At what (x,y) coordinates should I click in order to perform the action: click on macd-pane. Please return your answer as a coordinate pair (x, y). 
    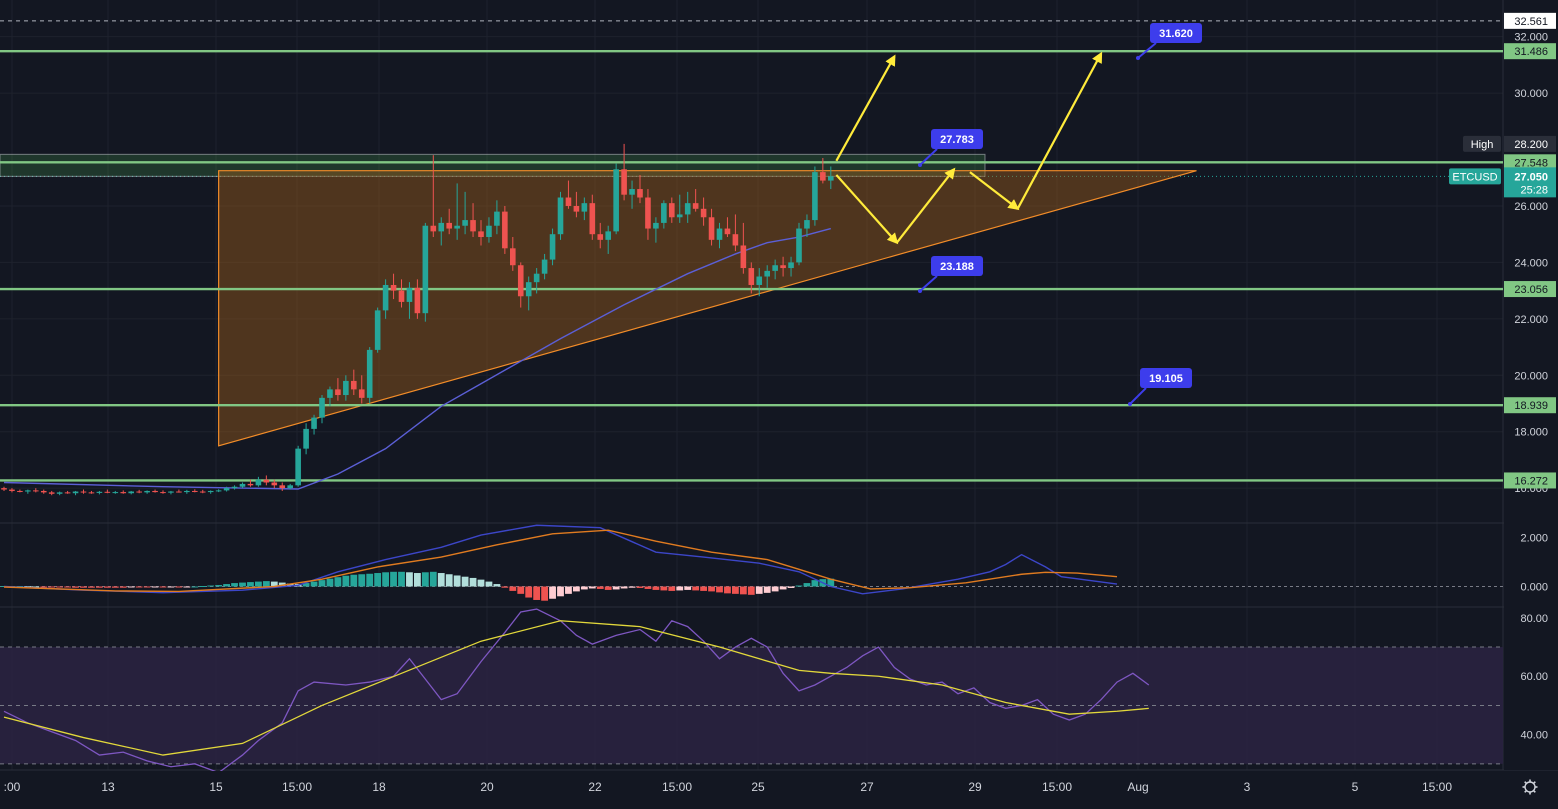
    Looking at the image, I should click on (751, 562).